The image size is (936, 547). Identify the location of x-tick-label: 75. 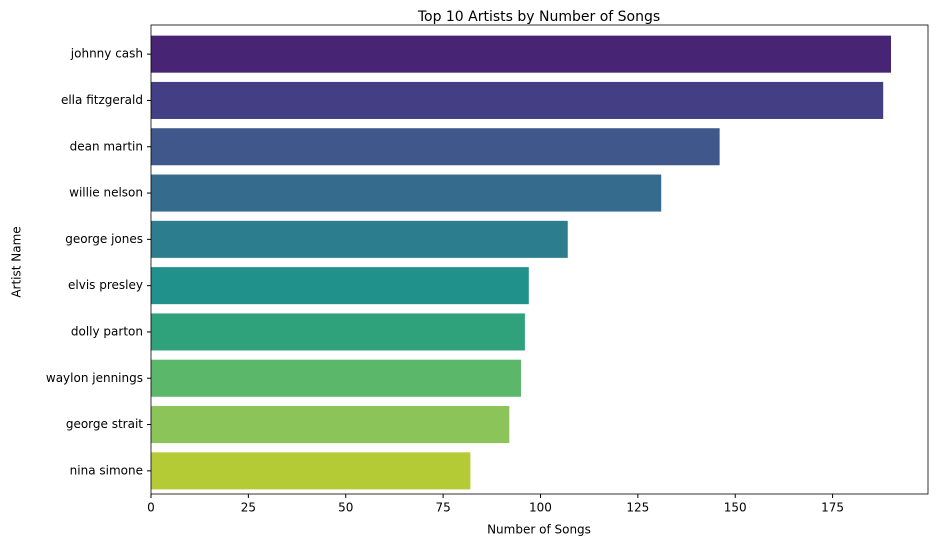
(442, 508).